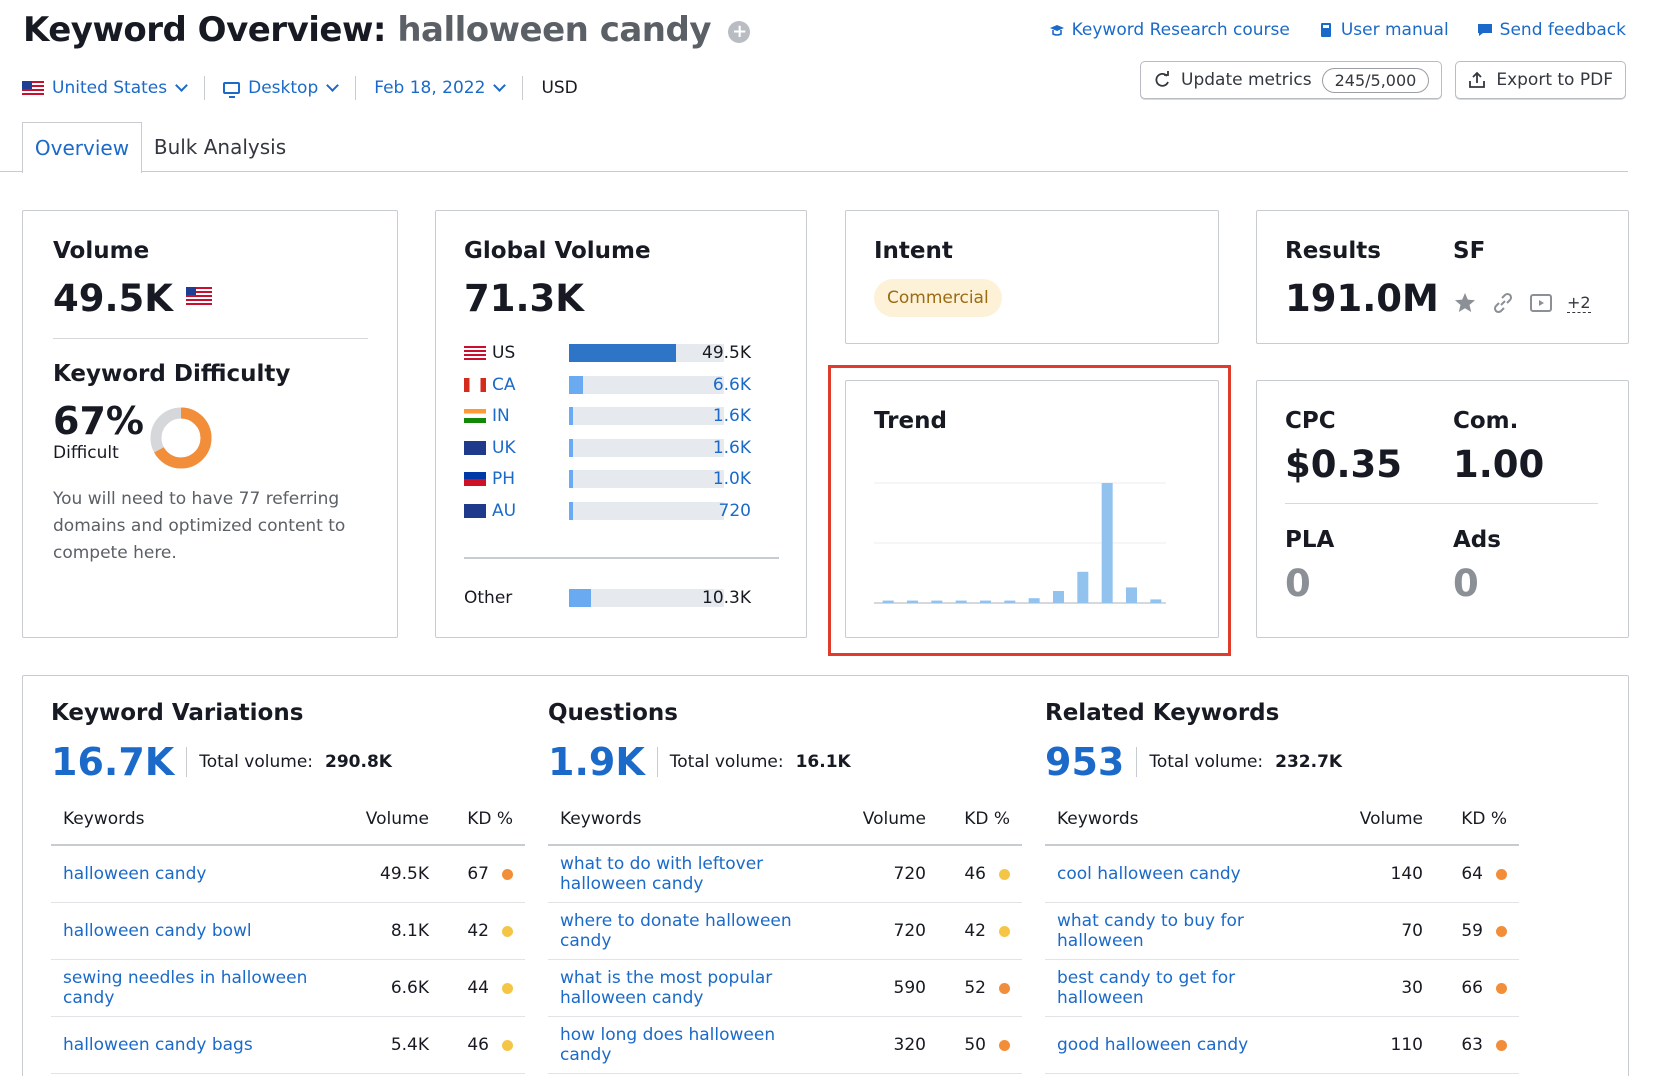  Describe the element at coordinates (1472, 874) in the screenshot. I see `row-kd: 64` at that location.